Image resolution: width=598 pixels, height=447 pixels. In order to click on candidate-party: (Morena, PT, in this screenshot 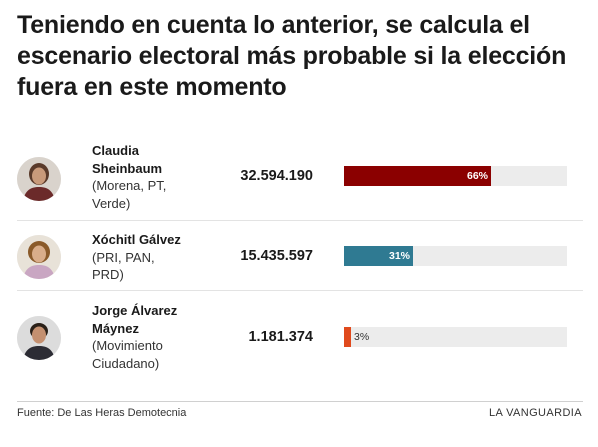, I will do `click(129, 185)`.